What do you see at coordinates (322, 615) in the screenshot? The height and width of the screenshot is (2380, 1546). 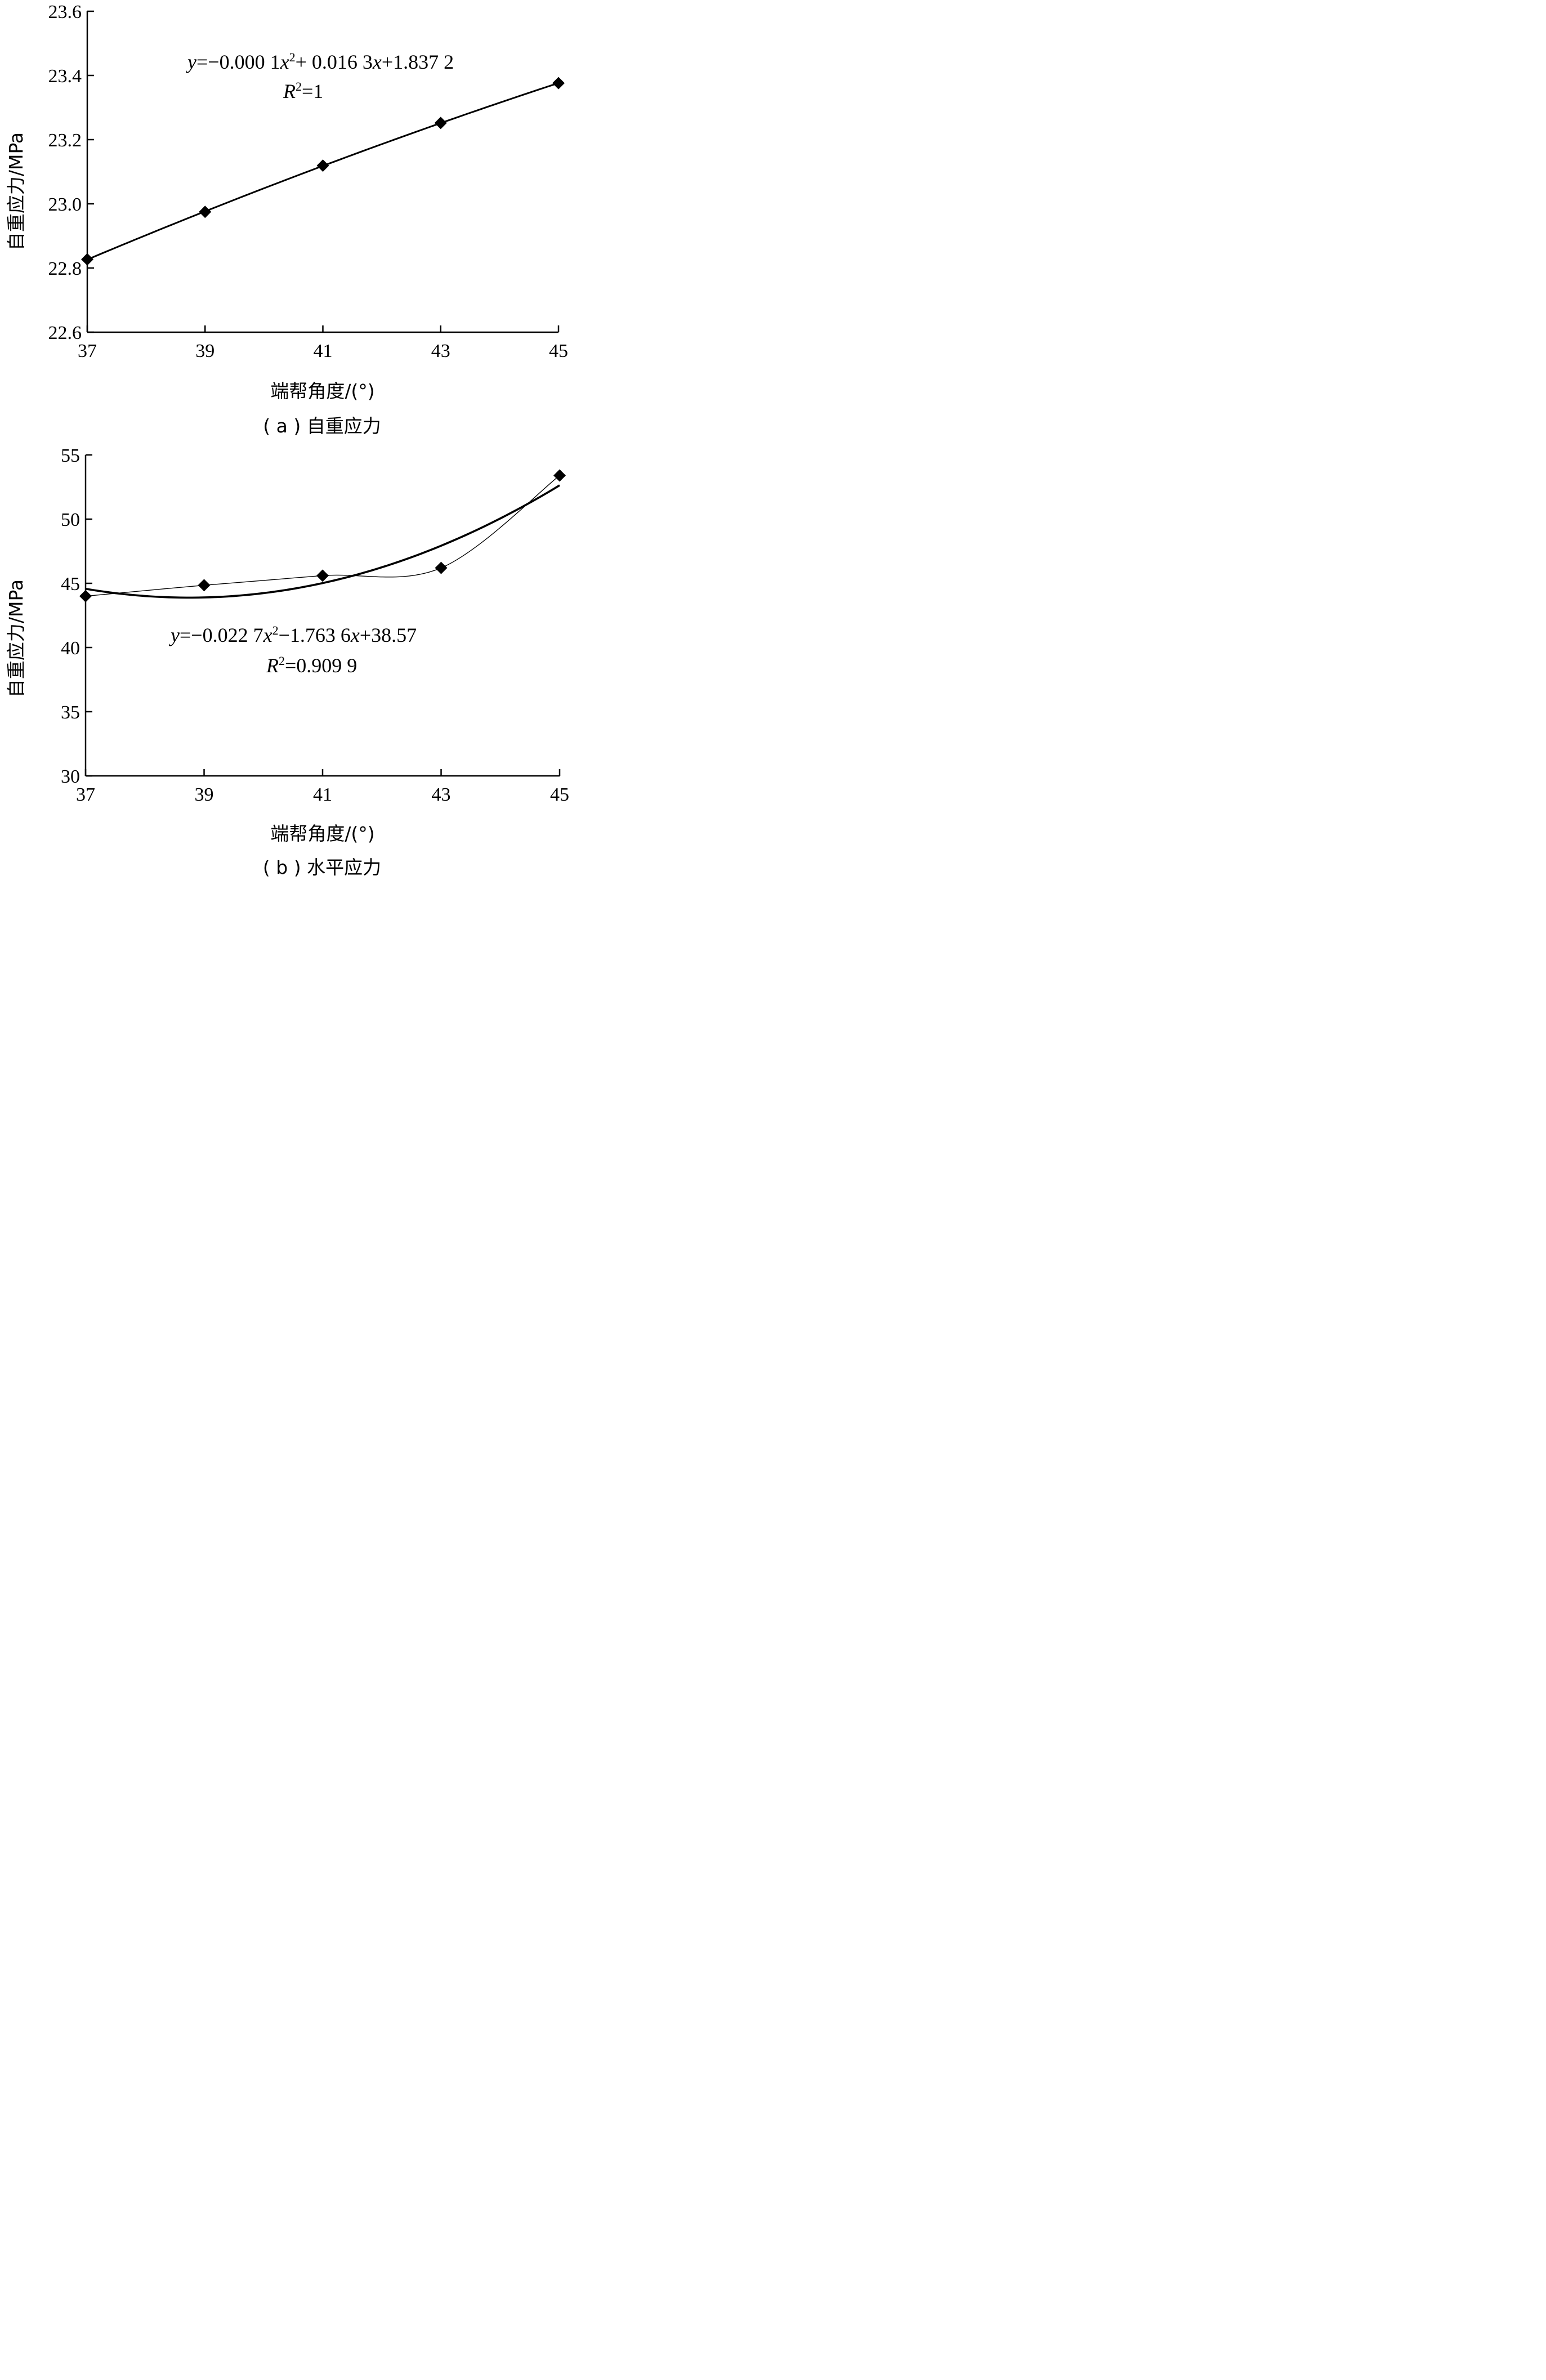 I see `axes-b` at bounding box center [322, 615].